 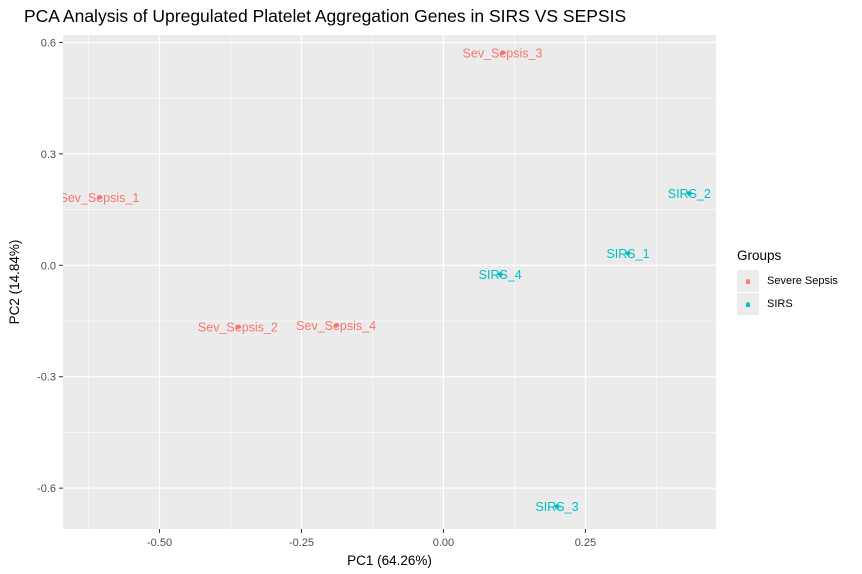 I want to click on point-label: Sev_Sepsis_4, so click(x=336, y=326).